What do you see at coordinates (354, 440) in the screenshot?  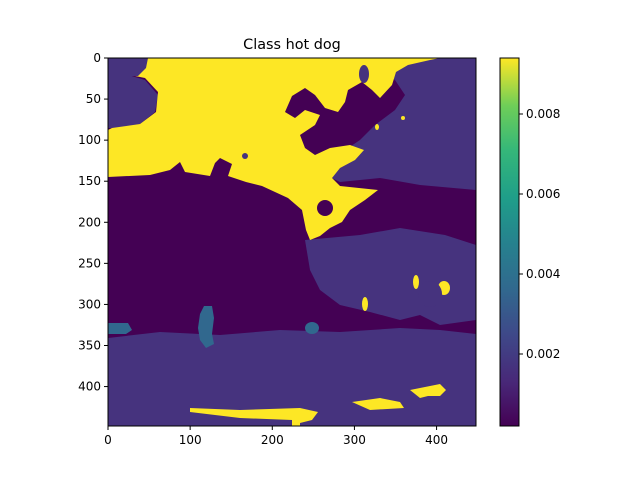 I see `x-tick-label: 300` at bounding box center [354, 440].